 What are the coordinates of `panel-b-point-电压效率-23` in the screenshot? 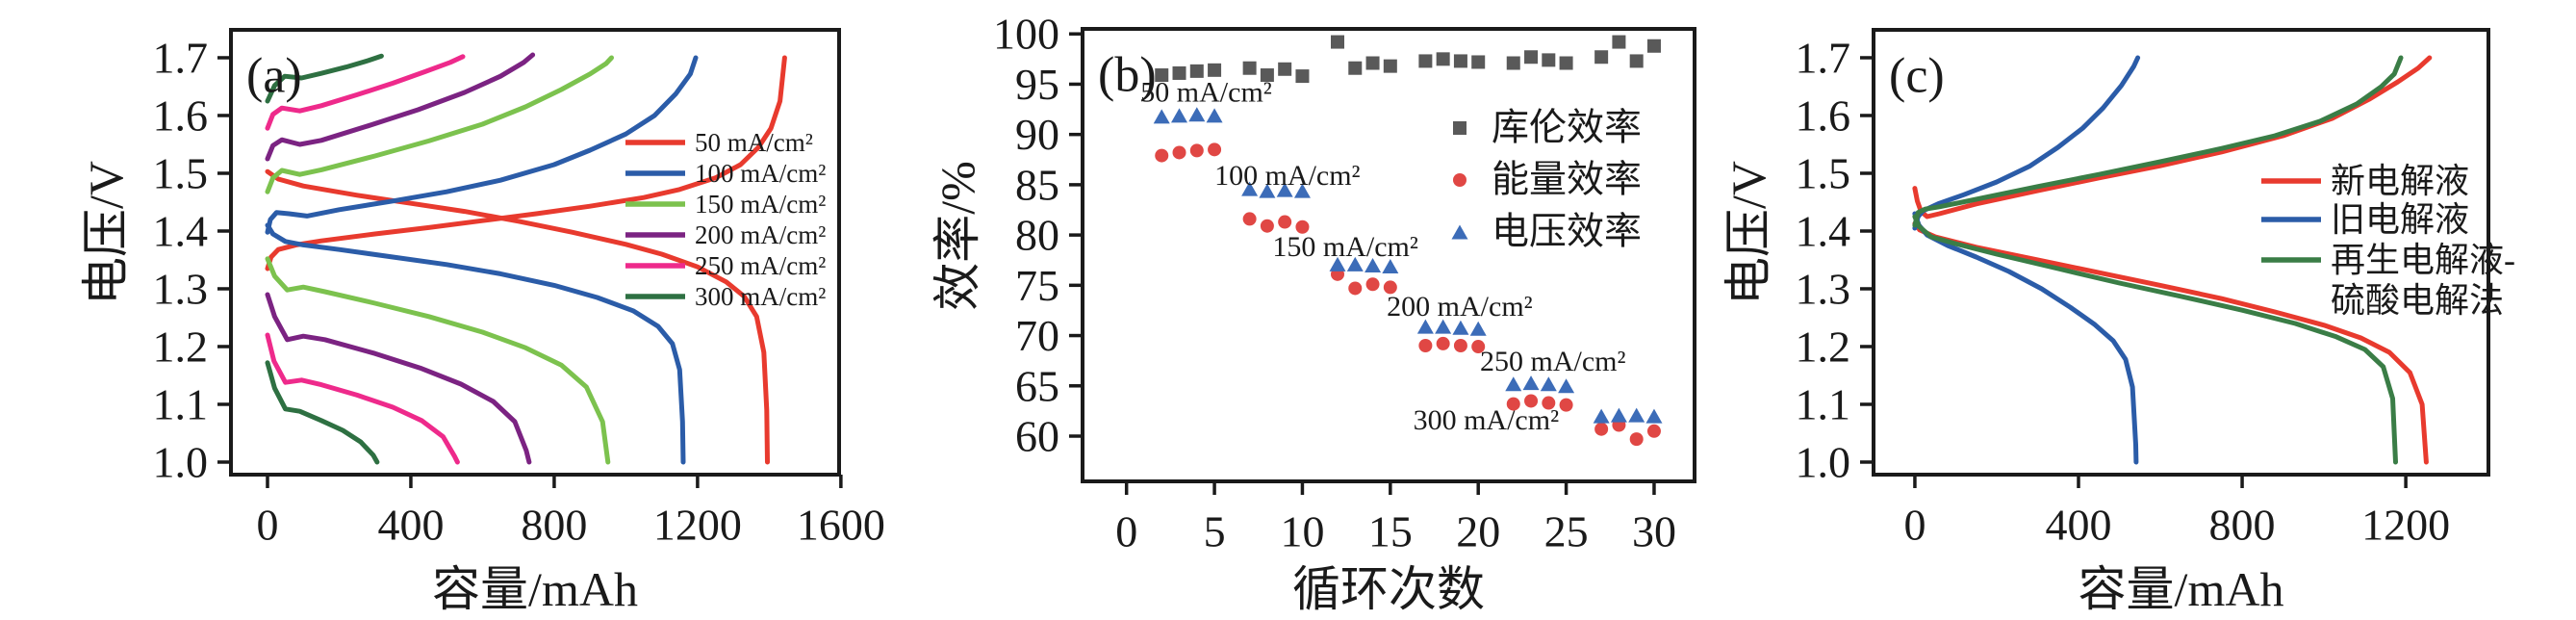 It's located at (1531, 383).